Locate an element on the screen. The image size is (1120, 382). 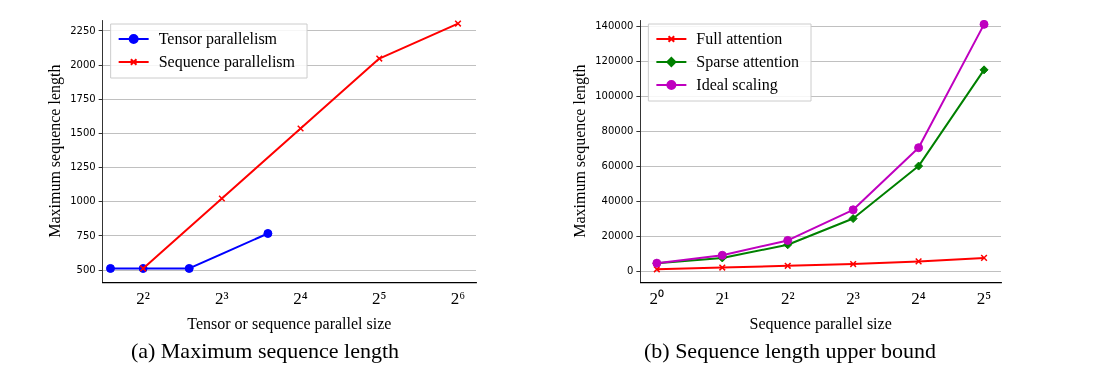
x-tick-label: 2⁶ is located at coordinates (458, 299).